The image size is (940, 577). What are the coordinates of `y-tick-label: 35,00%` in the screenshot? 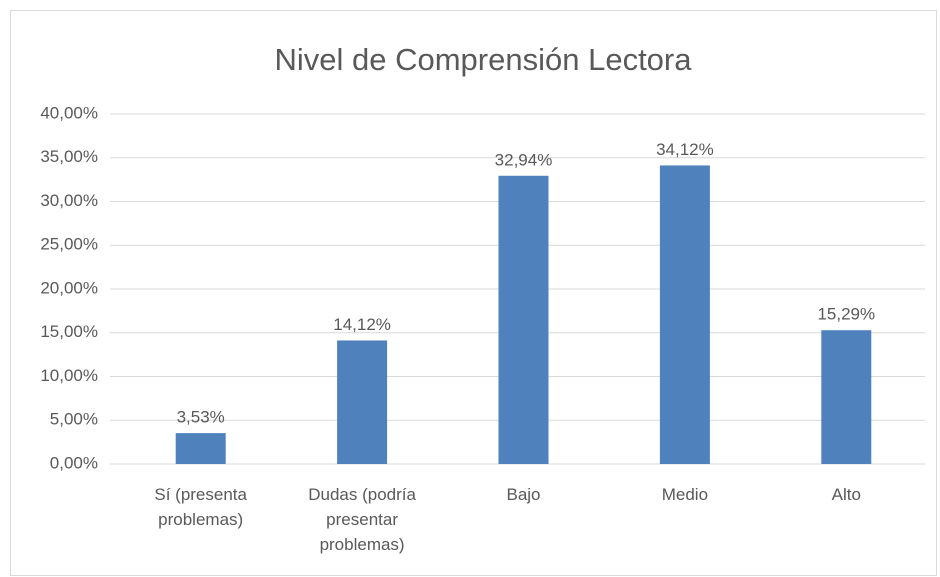 It's located at (69, 156).